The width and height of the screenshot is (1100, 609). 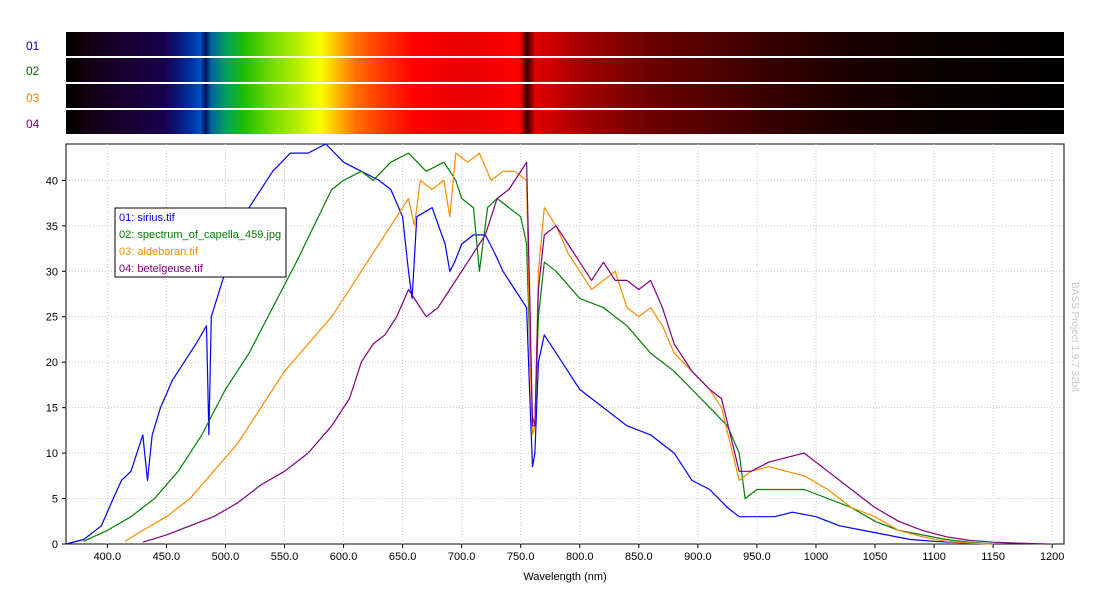 I want to click on strip-01: 01, so click(x=545, y=44).